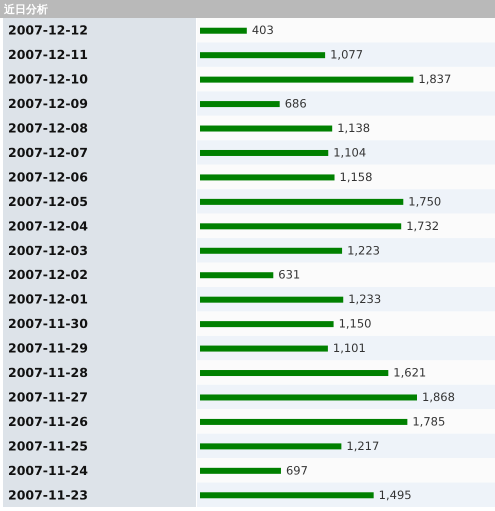  What do you see at coordinates (48, 396) in the screenshot?
I see `y-tick-label: 2007-11-27` at bounding box center [48, 396].